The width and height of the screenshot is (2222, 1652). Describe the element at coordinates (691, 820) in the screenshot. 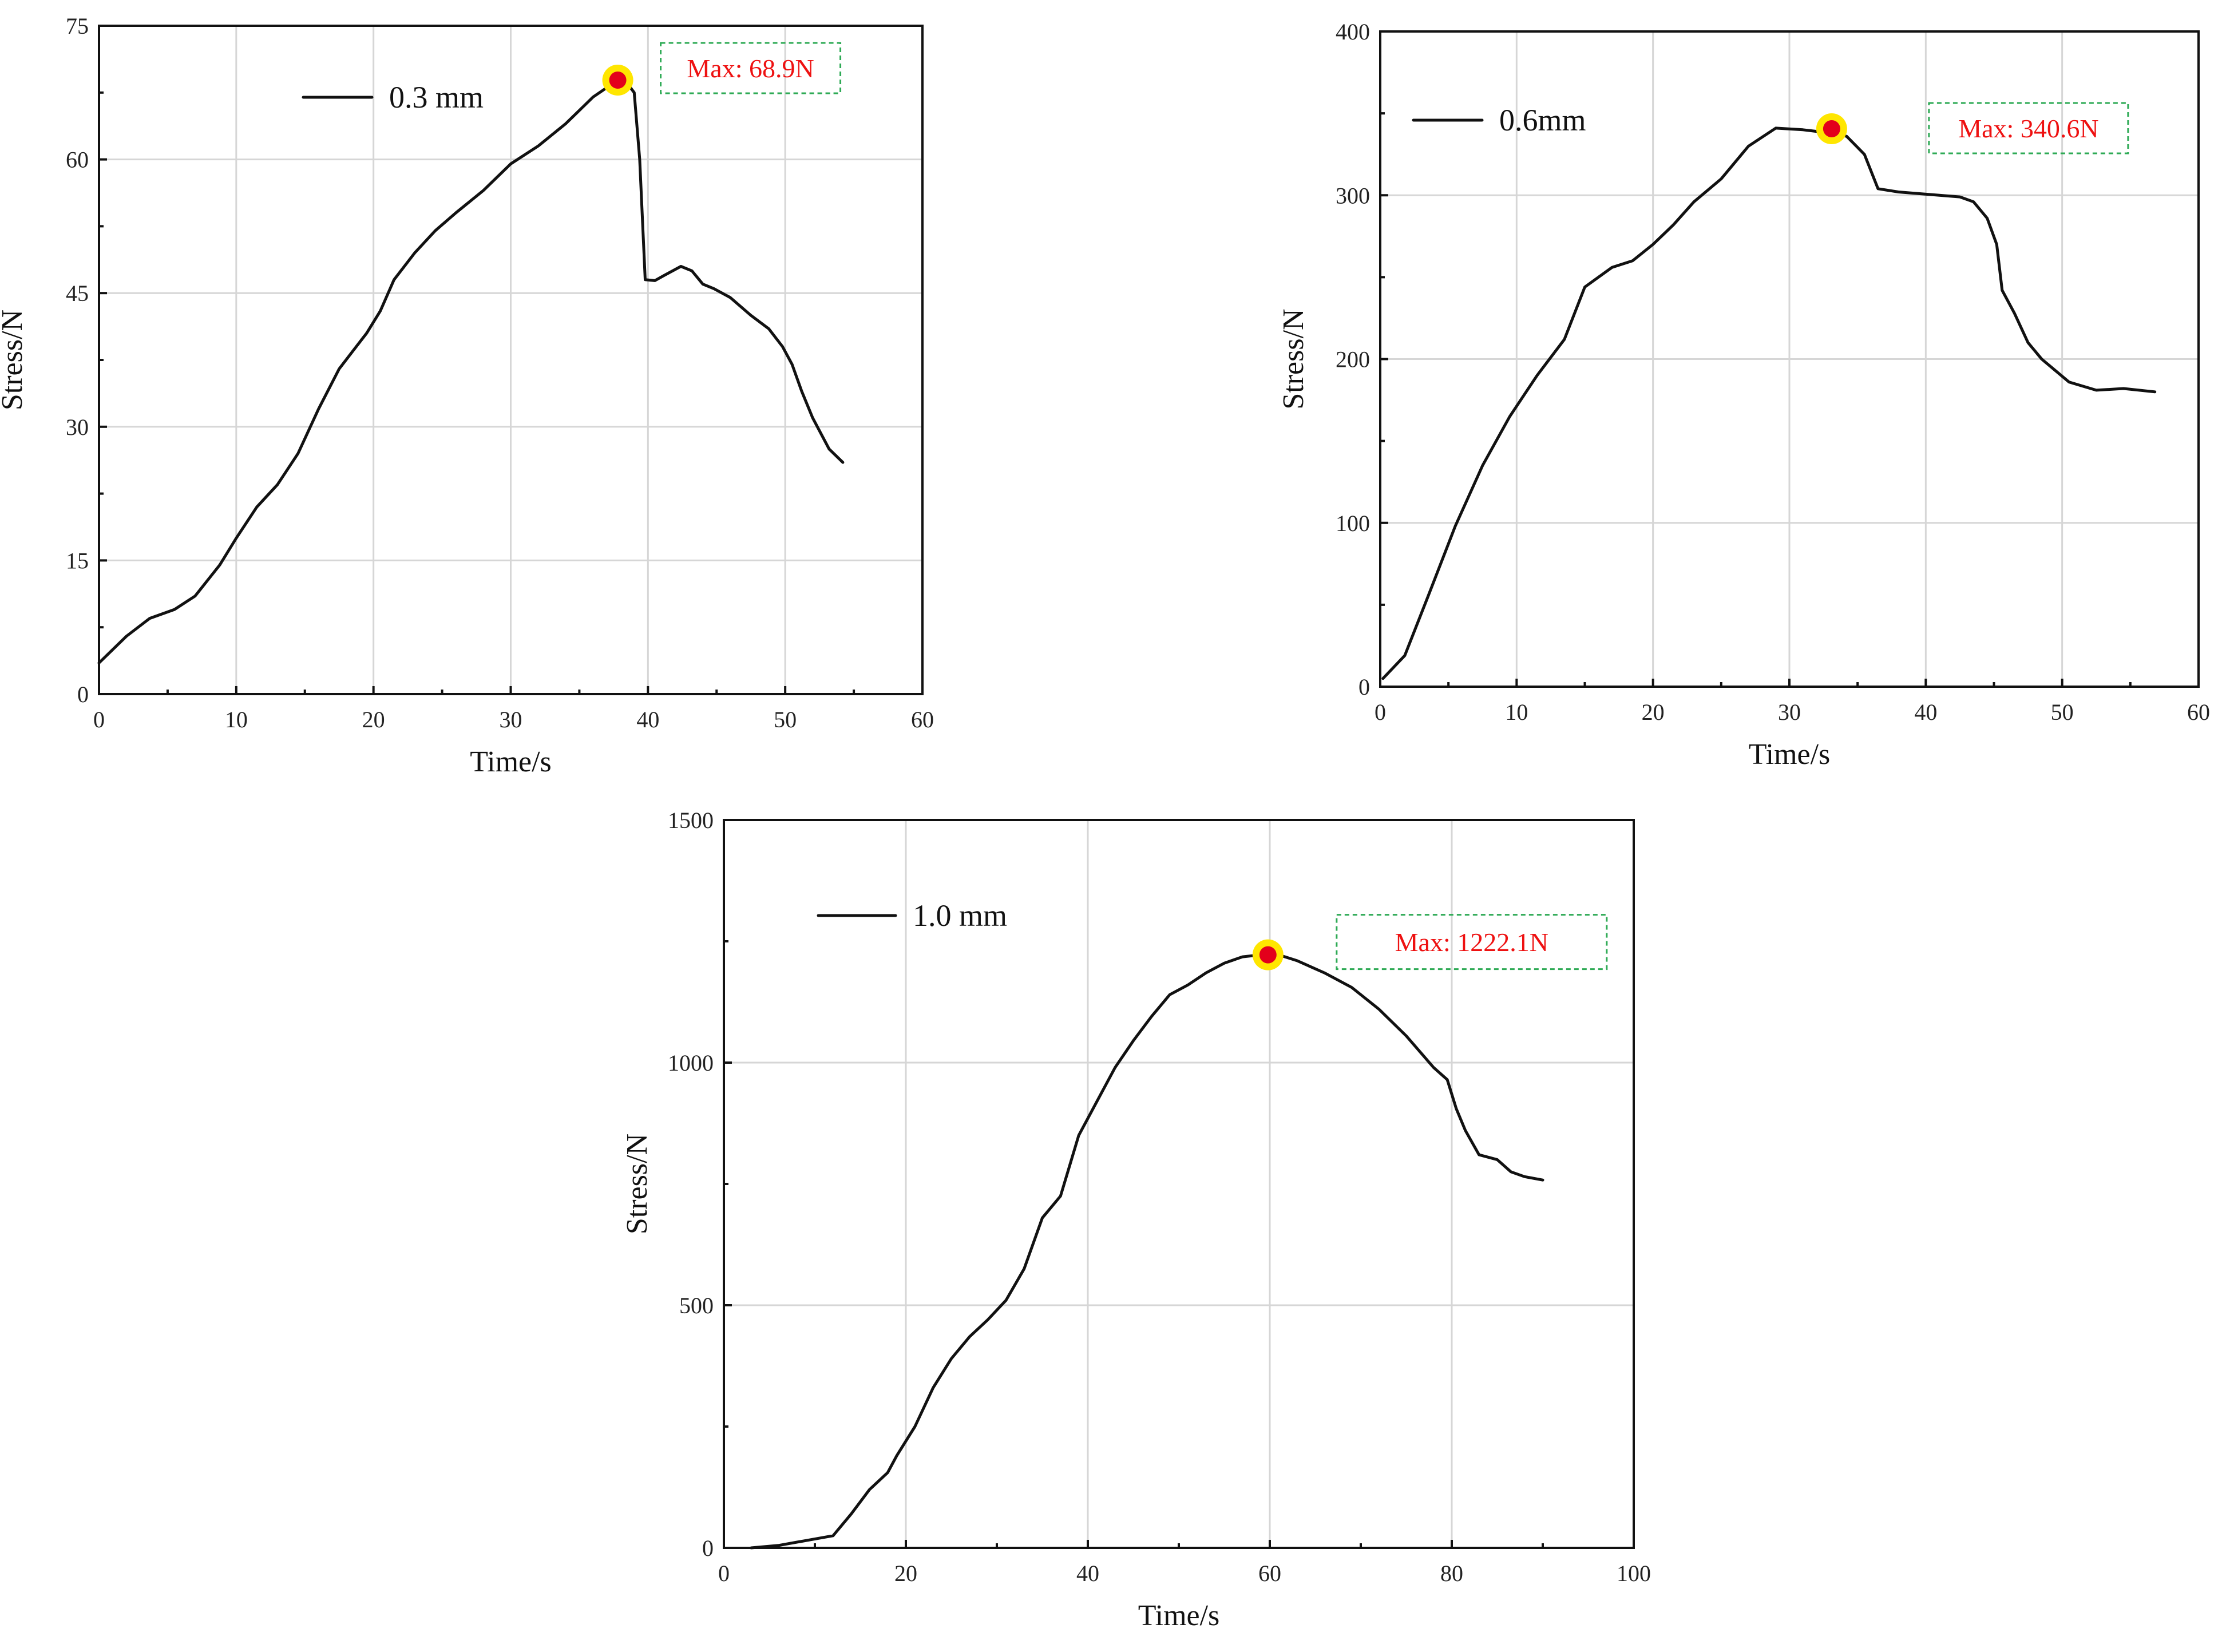

I see `chart-2-y-tick-label-3: 1500` at that location.